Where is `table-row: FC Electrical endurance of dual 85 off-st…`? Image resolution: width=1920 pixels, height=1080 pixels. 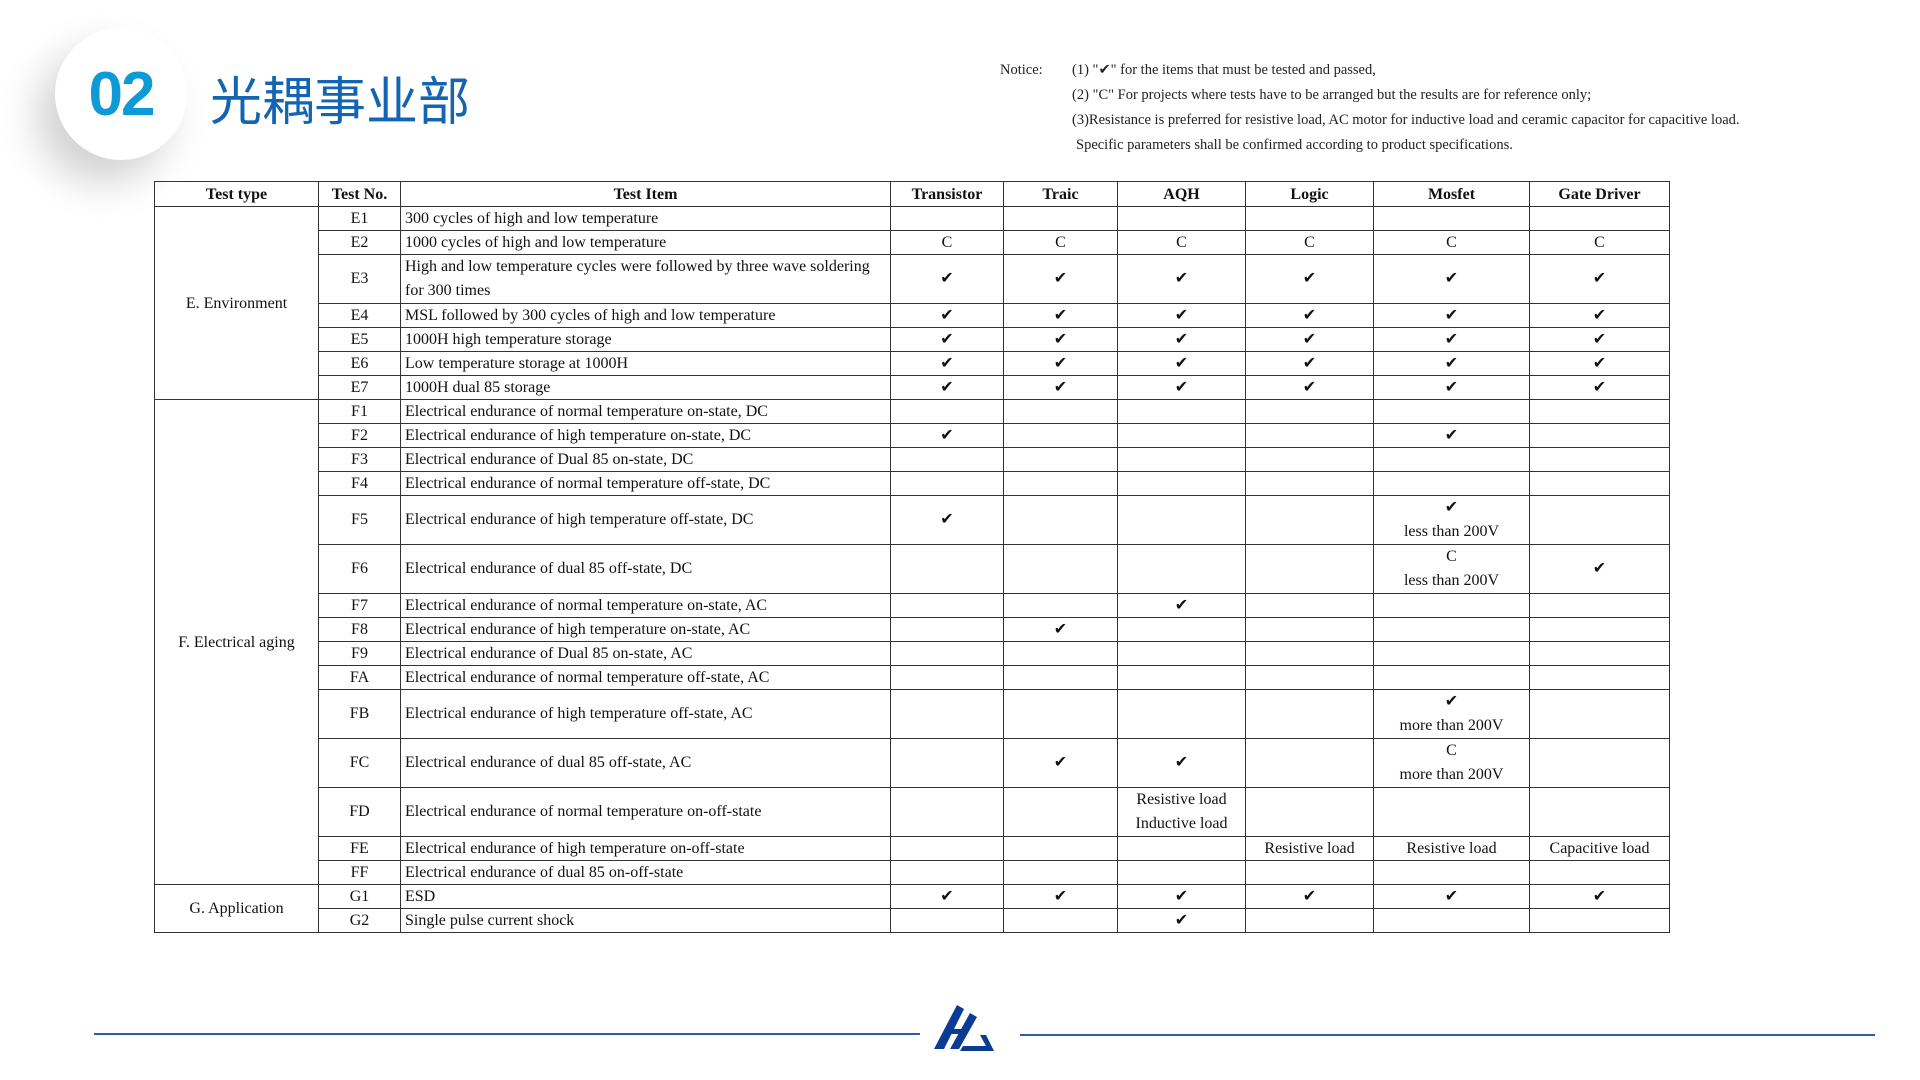 table-row: FC Electrical endurance of dual 85 off-st… is located at coordinates (912, 763).